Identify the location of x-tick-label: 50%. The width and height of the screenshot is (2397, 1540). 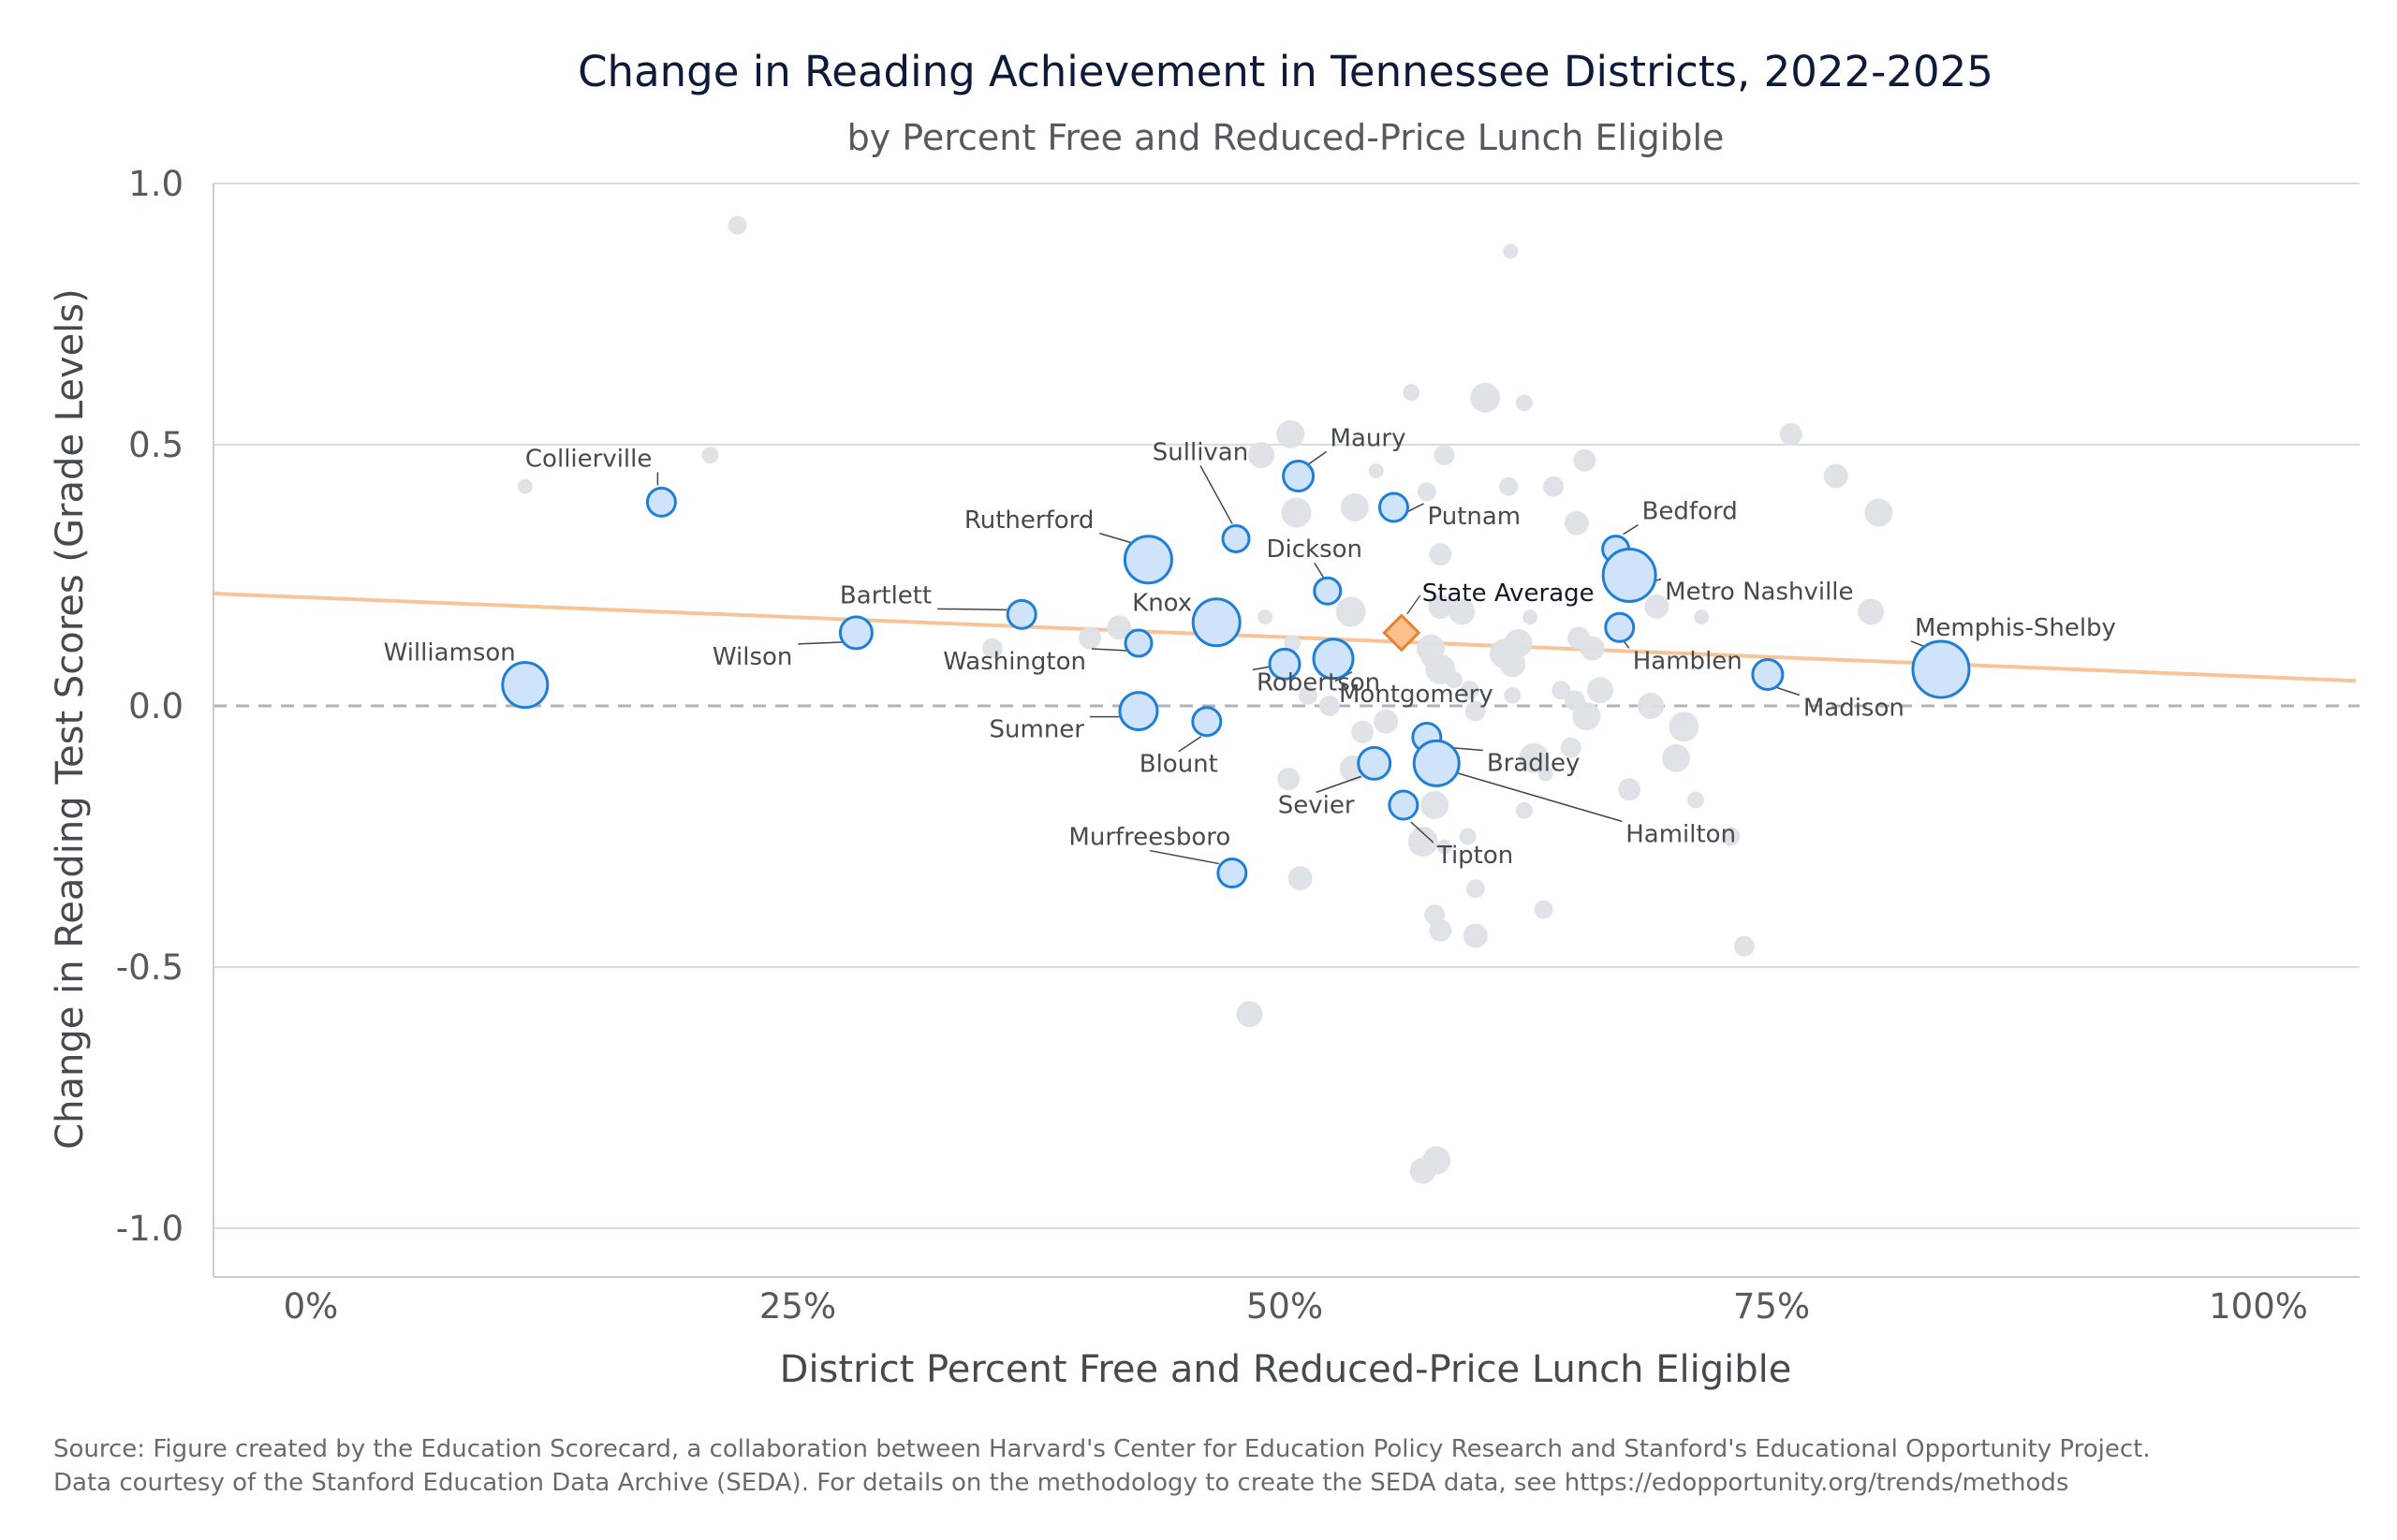
(1284, 1306).